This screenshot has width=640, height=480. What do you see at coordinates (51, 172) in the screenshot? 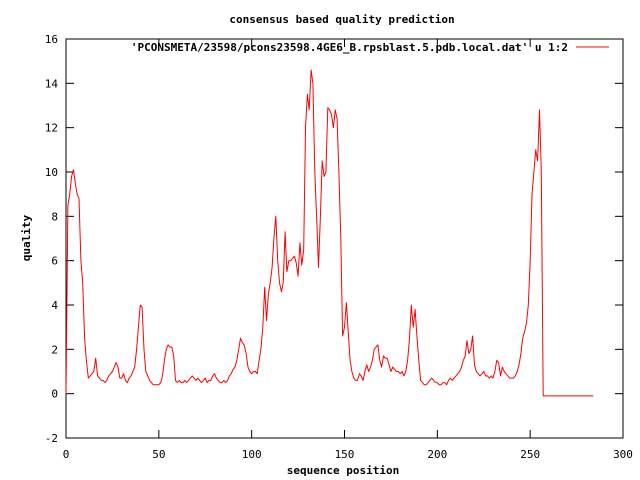
I see `y-tick-label: 10` at bounding box center [51, 172].